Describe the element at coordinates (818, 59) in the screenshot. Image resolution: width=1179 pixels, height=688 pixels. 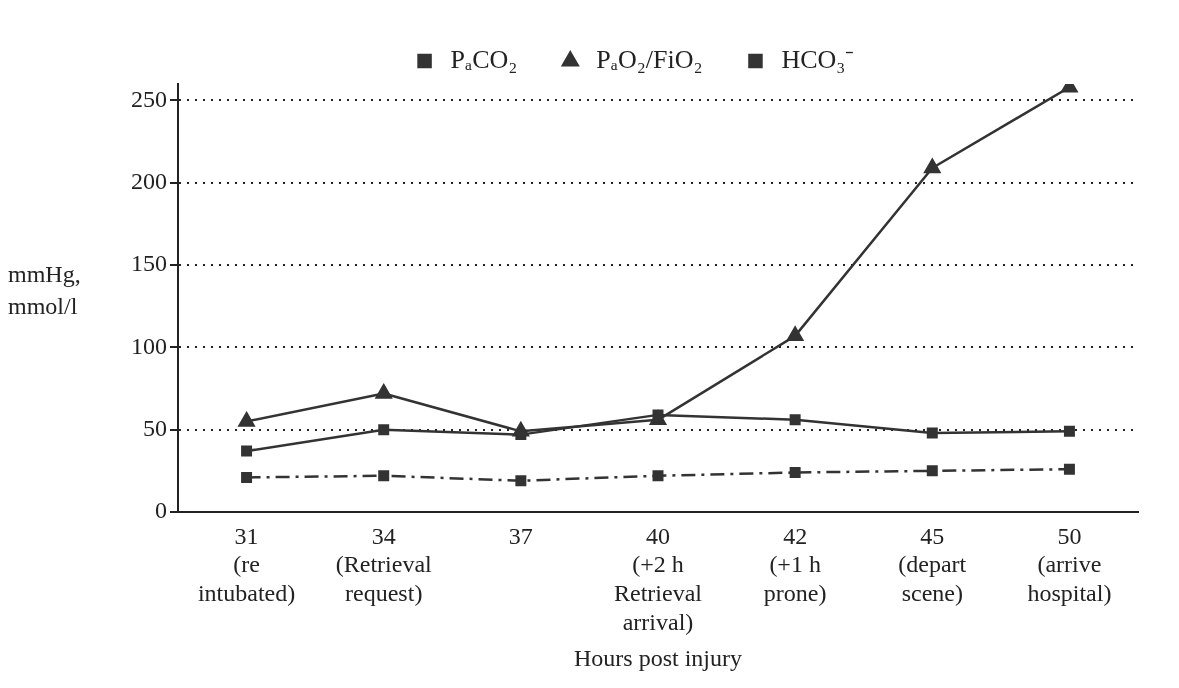
I see `legend-label: HCO₃⁻` at that location.